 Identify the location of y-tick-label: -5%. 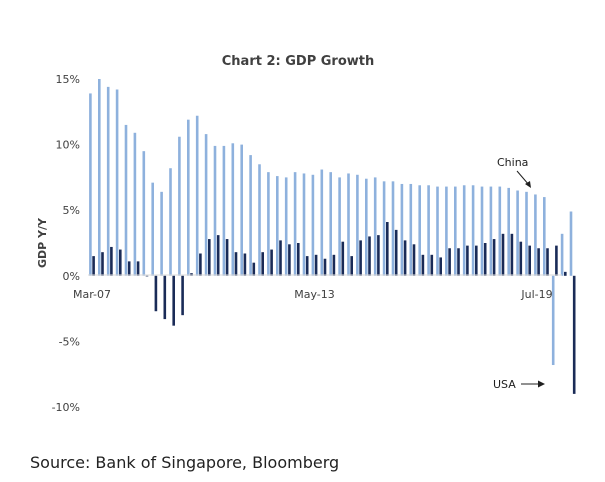
(69, 341).